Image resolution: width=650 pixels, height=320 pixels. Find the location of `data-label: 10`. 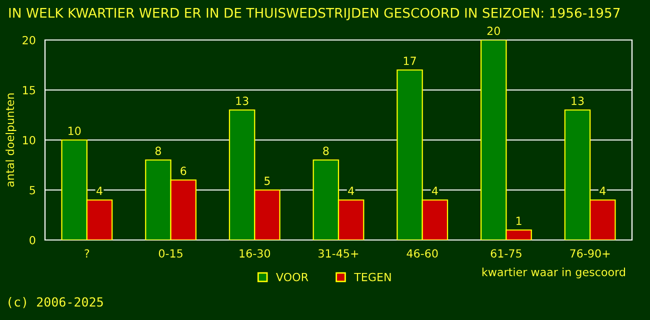

data-label: 10 is located at coordinates (74, 131).